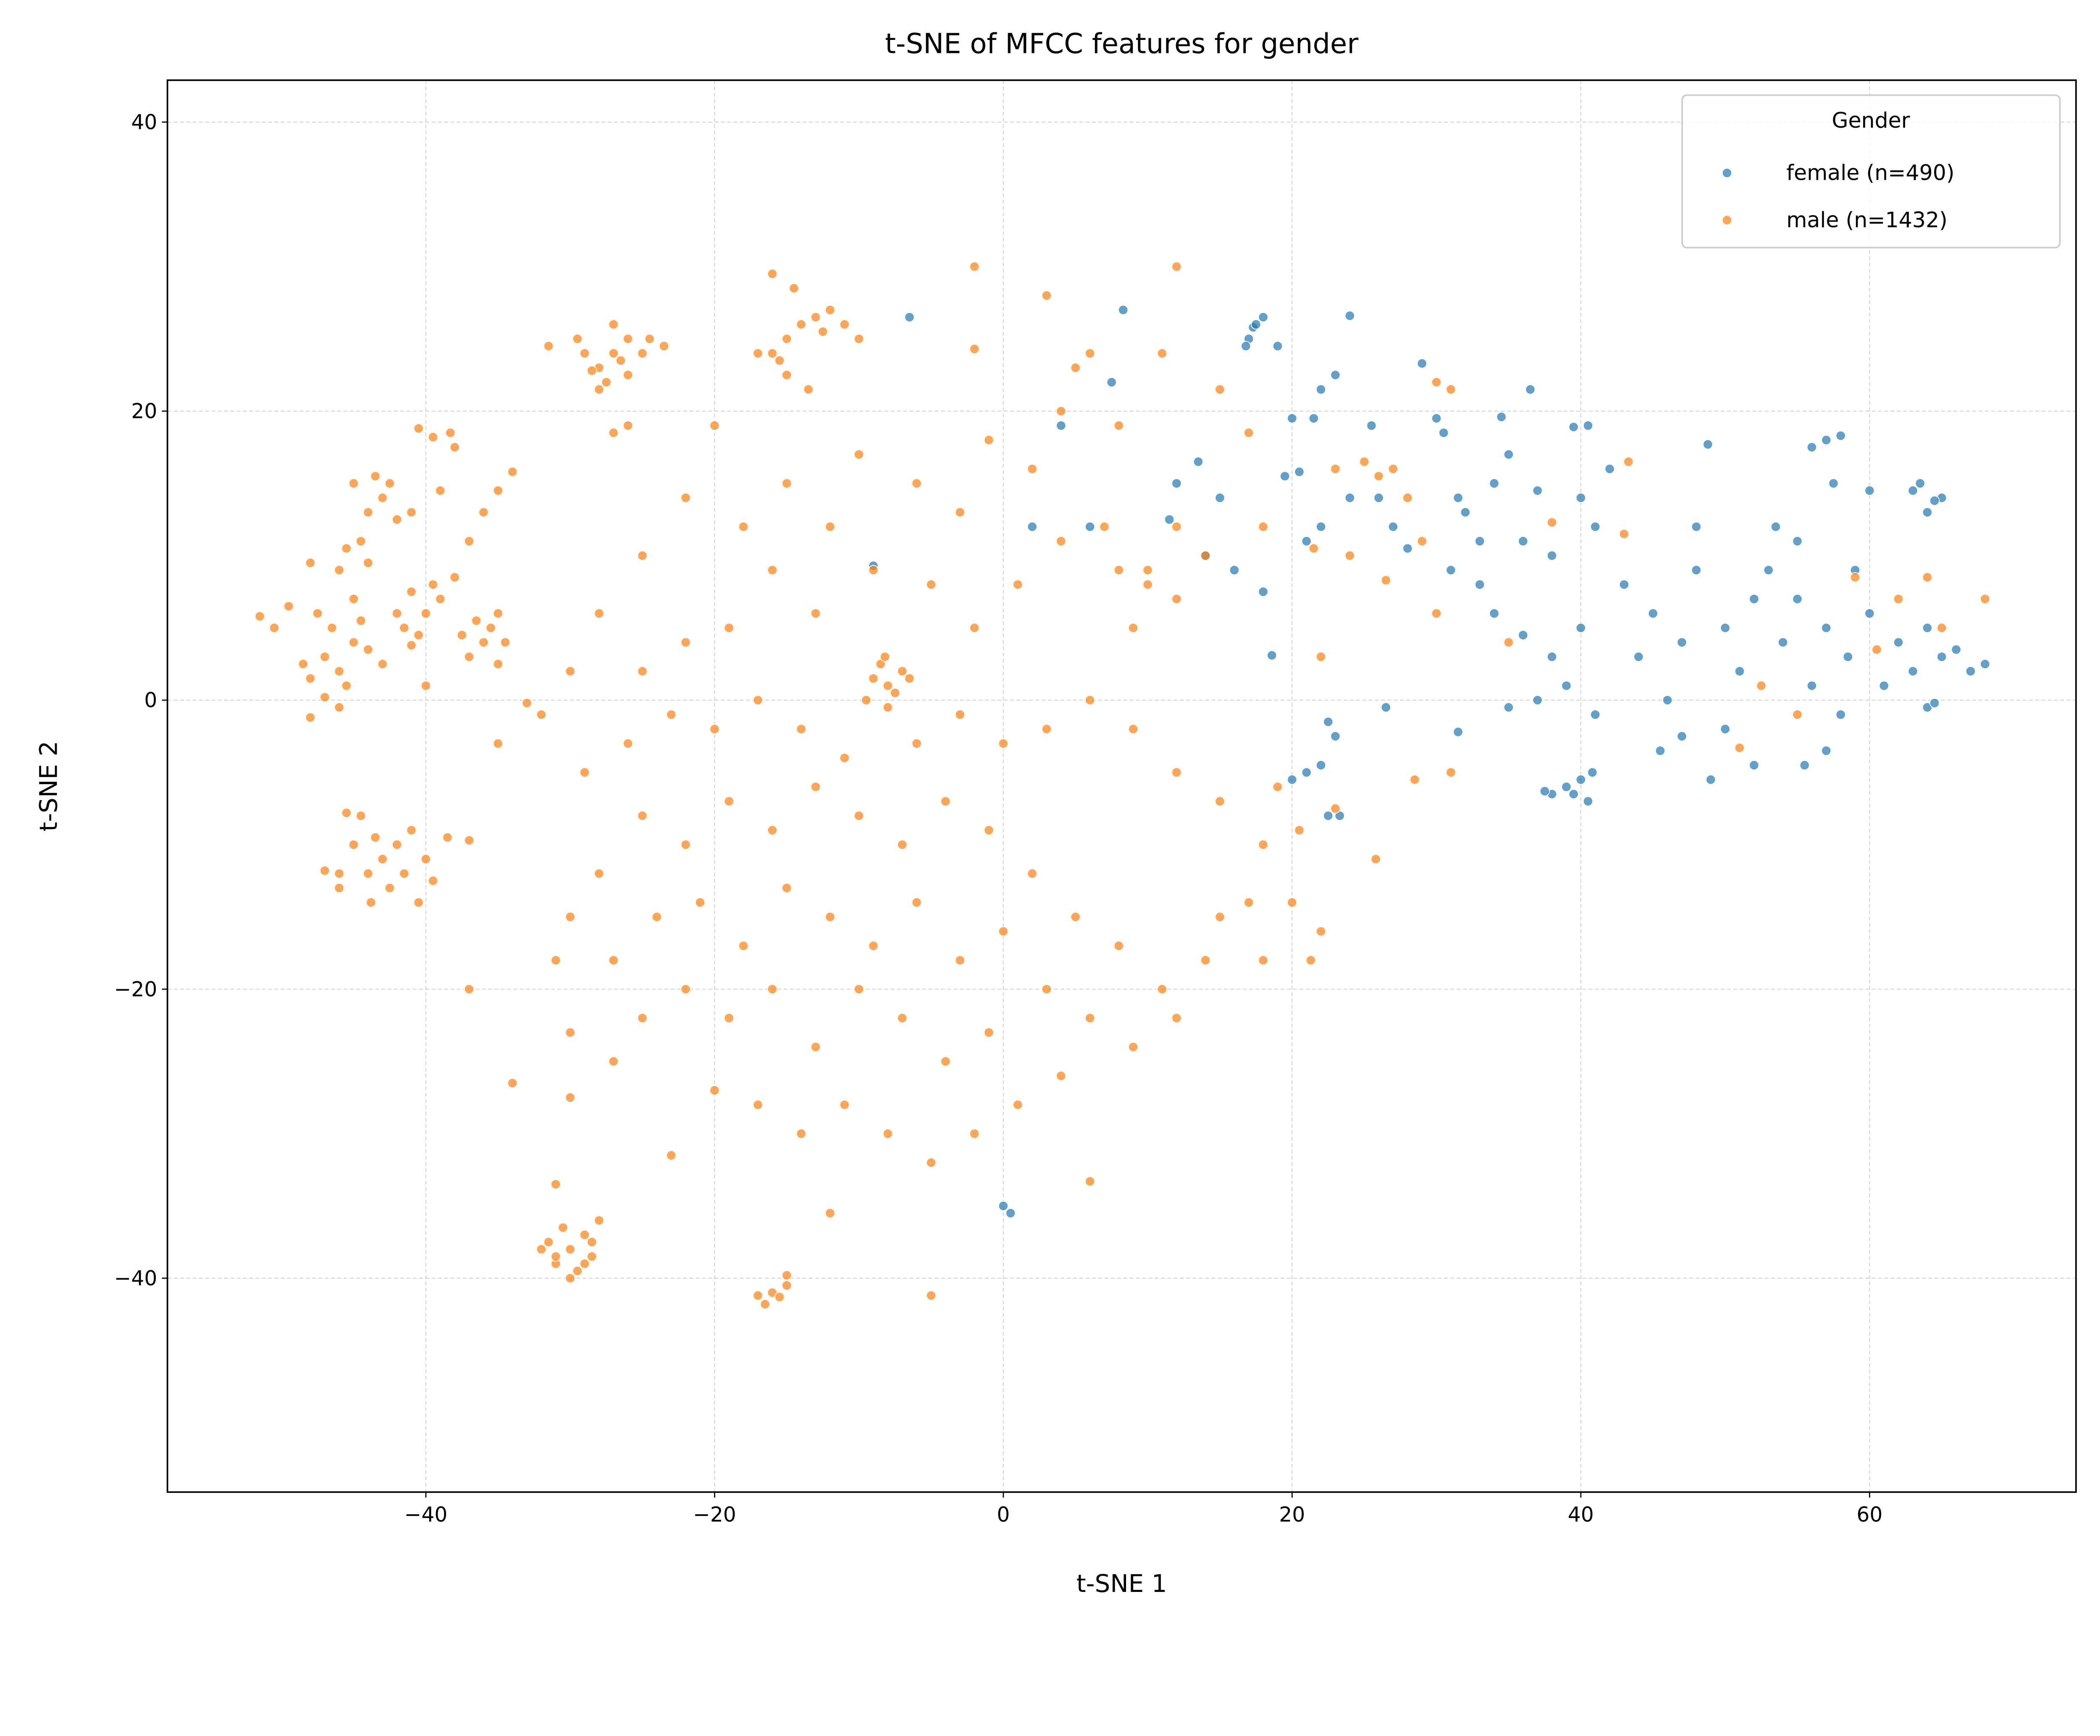 Image resolution: width=2100 pixels, height=1736 pixels. Describe the element at coordinates (144, 411) in the screenshot. I see `y-tick-label: 20` at that location.